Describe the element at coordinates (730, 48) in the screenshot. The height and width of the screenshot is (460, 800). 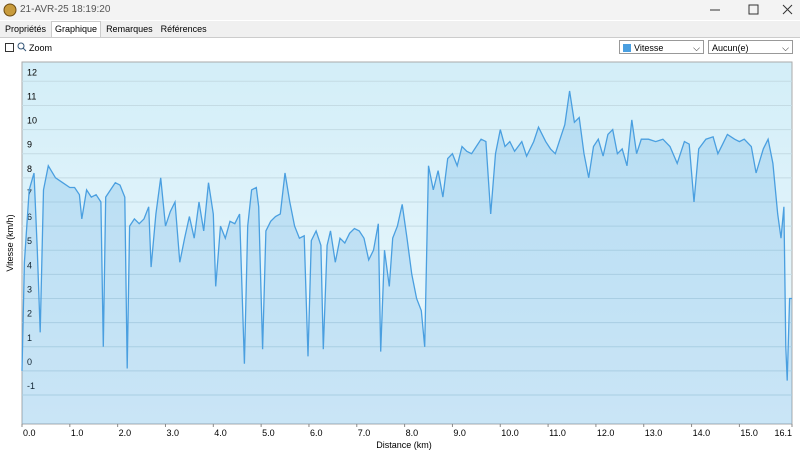
I see `second-select-text: Aucun(e)` at that location.